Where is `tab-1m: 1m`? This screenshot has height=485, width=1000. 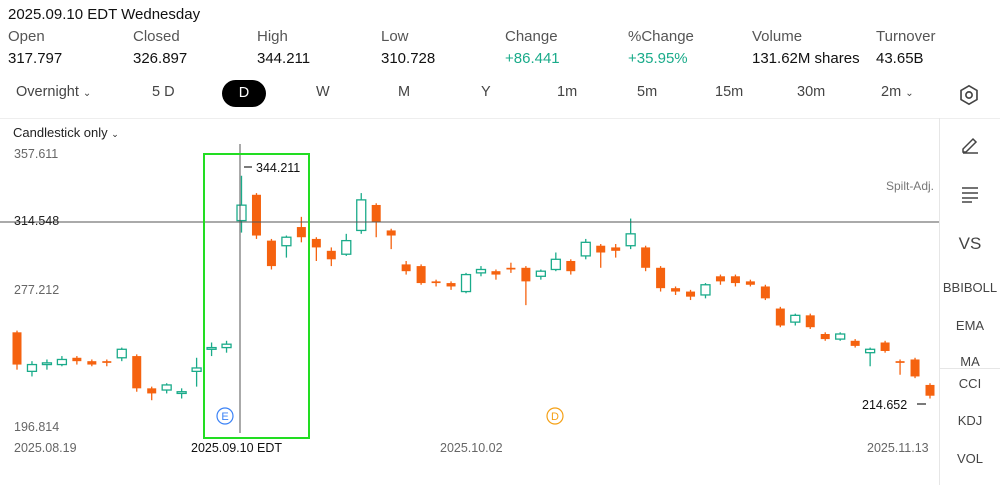
tab-1m: 1m is located at coordinates (567, 92).